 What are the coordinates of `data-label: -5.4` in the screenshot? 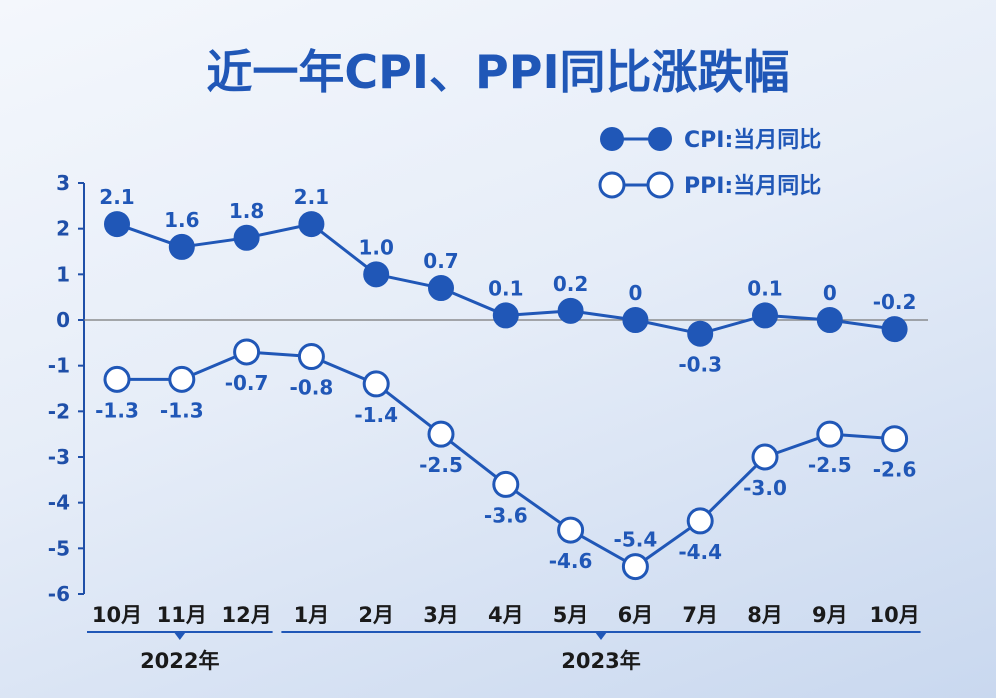 It's located at (636, 540).